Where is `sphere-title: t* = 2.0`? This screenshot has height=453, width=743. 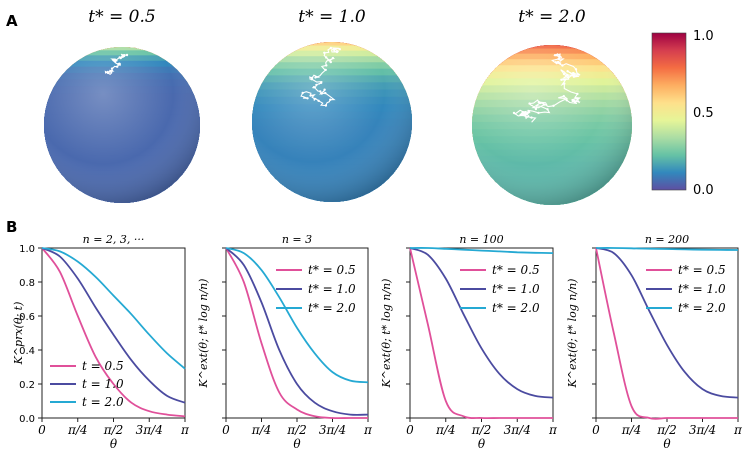 sphere-title: t* = 2.0 is located at coordinates (552, 17).